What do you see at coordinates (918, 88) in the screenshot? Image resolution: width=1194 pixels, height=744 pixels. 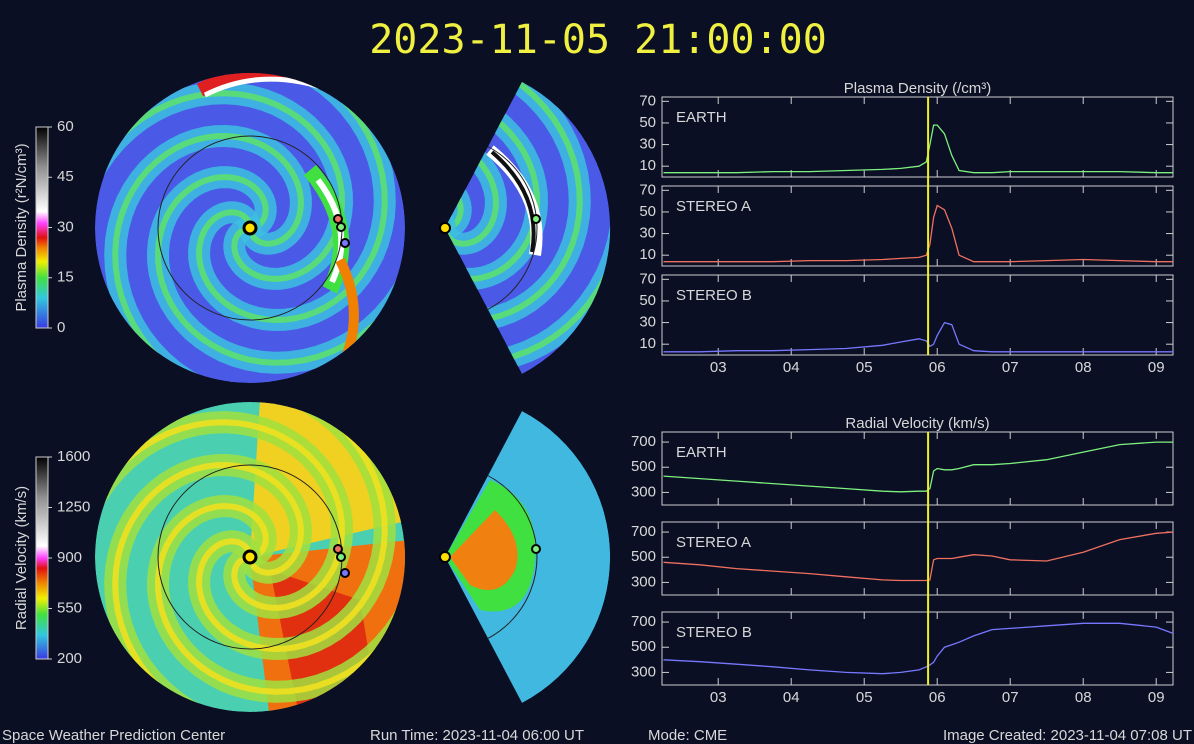 I see `chart-title: Plasma Density (/cm³)` at bounding box center [918, 88].